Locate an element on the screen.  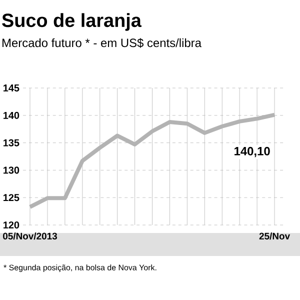
x-tick-label: 05/Nov/2013 is located at coordinates (30, 236).